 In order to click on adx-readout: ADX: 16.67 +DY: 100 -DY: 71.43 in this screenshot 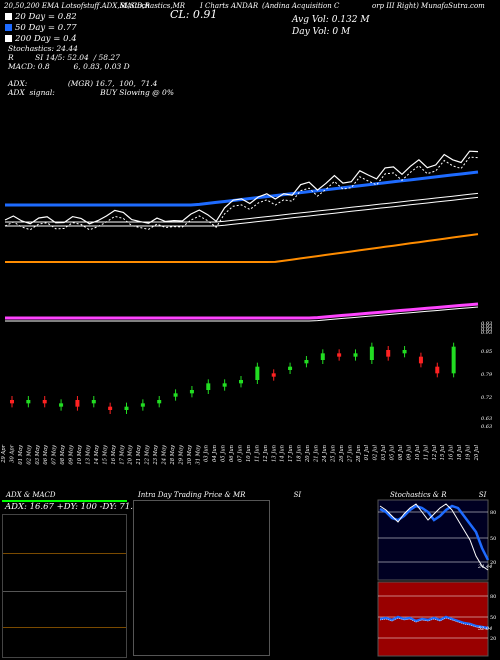, I will do `click(73, 506)`.